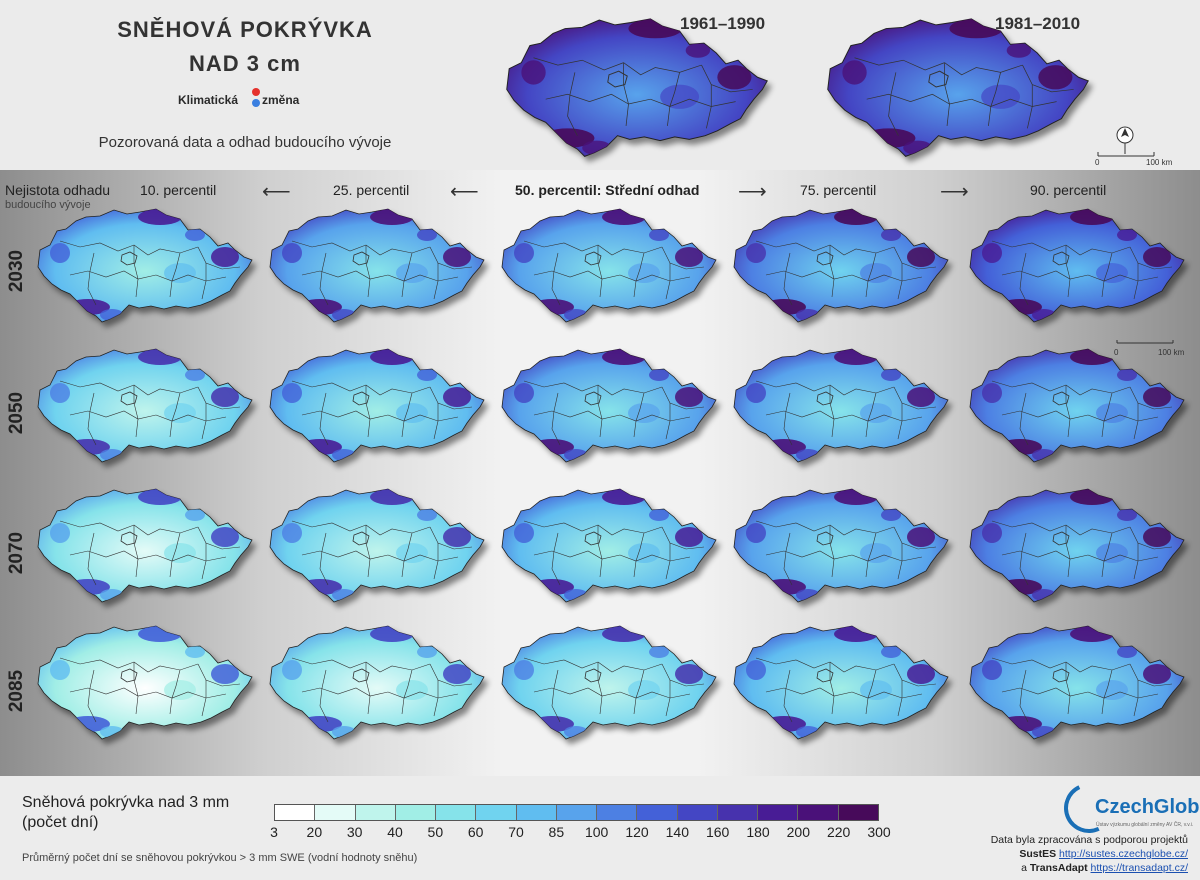 Image resolution: width=1200 pixels, height=880 pixels. I want to click on logo-name: CzechGlobe, so click(1147, 807).